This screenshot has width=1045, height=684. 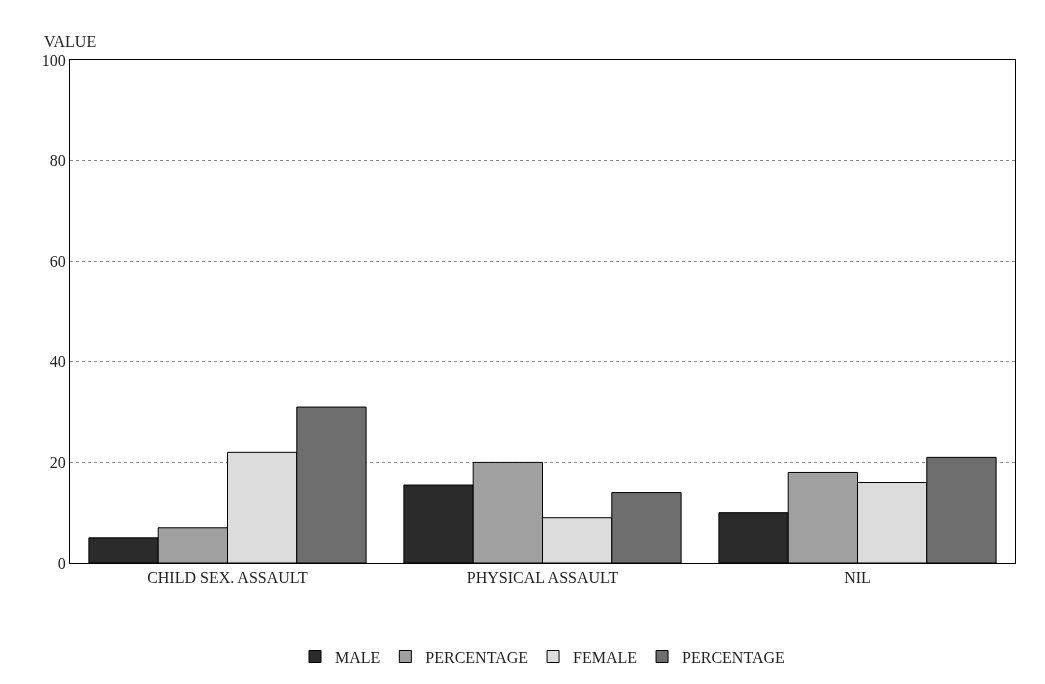 I want to click on y-axis-title: VALUE, so click(x=70, y=41).